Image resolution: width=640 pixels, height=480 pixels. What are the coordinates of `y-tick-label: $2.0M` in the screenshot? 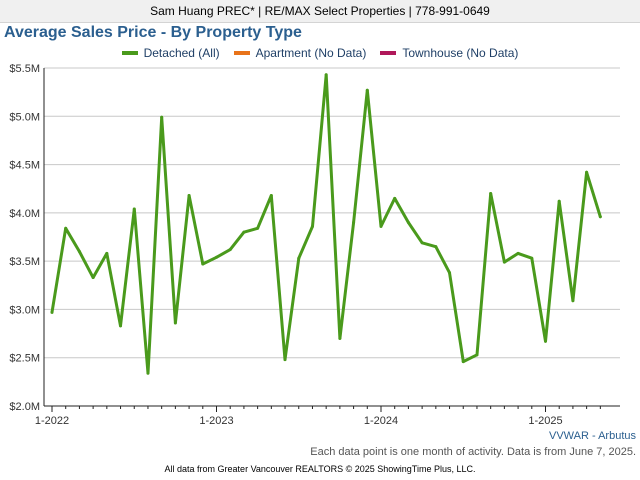 It's located at (24, 407).